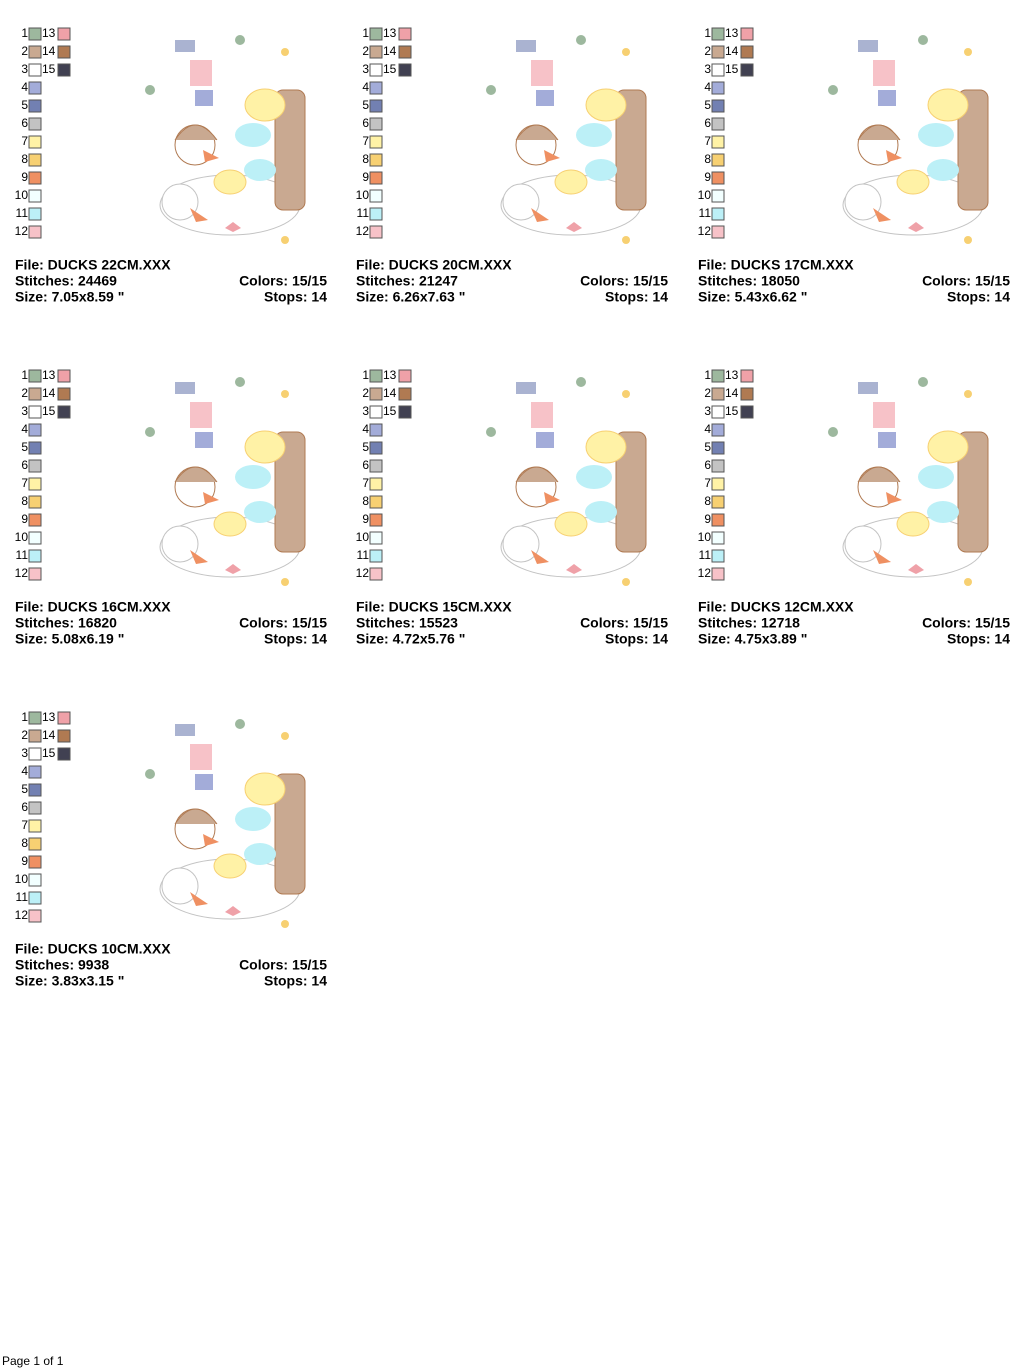  I want to click on stitch-count: Stitches: 24469, so click(66, 281).